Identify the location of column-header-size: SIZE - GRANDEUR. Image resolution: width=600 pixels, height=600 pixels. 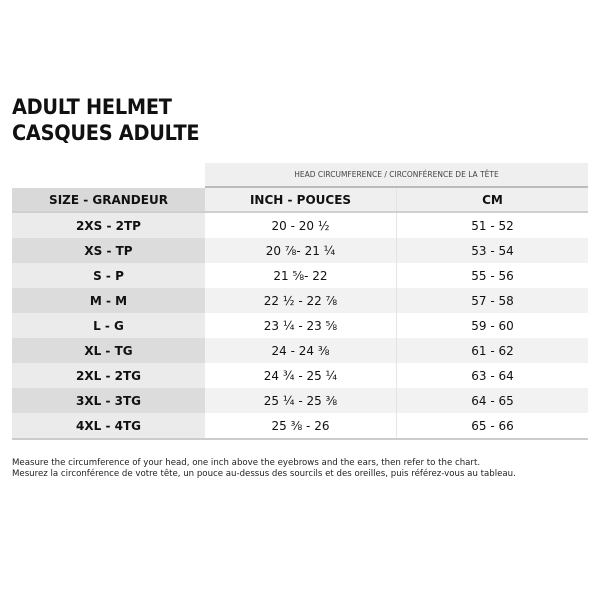
(108, 199).